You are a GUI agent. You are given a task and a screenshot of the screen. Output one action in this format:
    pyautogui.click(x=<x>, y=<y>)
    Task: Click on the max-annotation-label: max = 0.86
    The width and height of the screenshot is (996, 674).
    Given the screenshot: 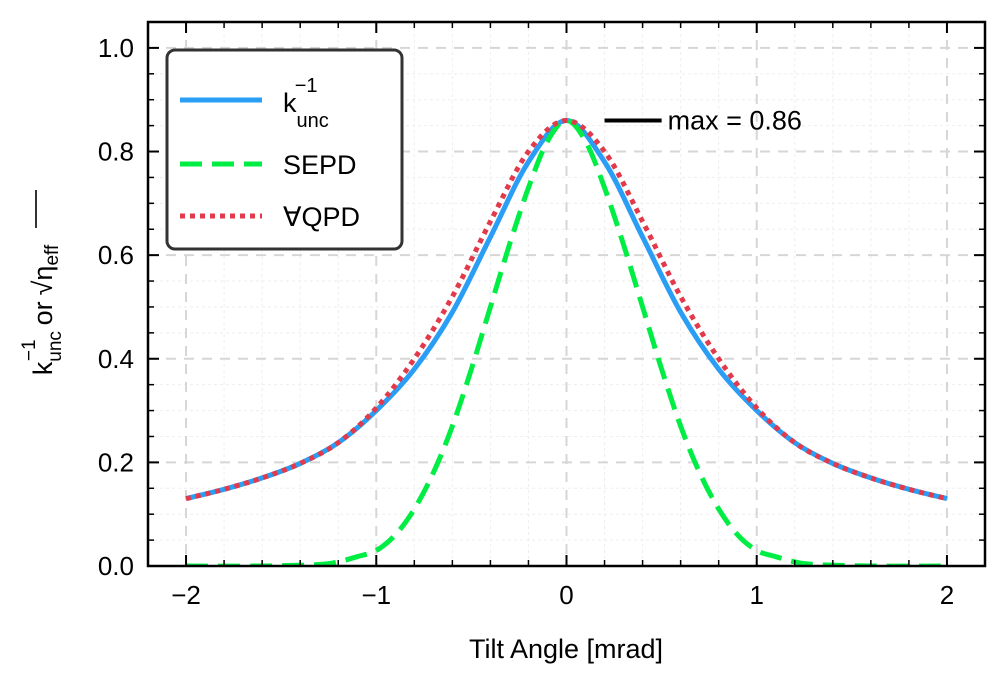 What is the action you would take?
    pyautogui.click(x=735, y=120)
    